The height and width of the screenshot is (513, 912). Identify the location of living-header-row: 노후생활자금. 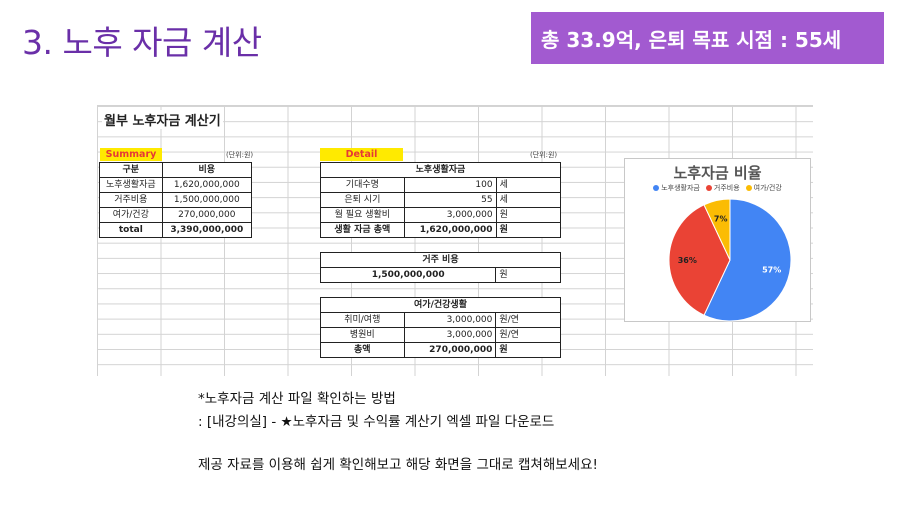
(440, 170).